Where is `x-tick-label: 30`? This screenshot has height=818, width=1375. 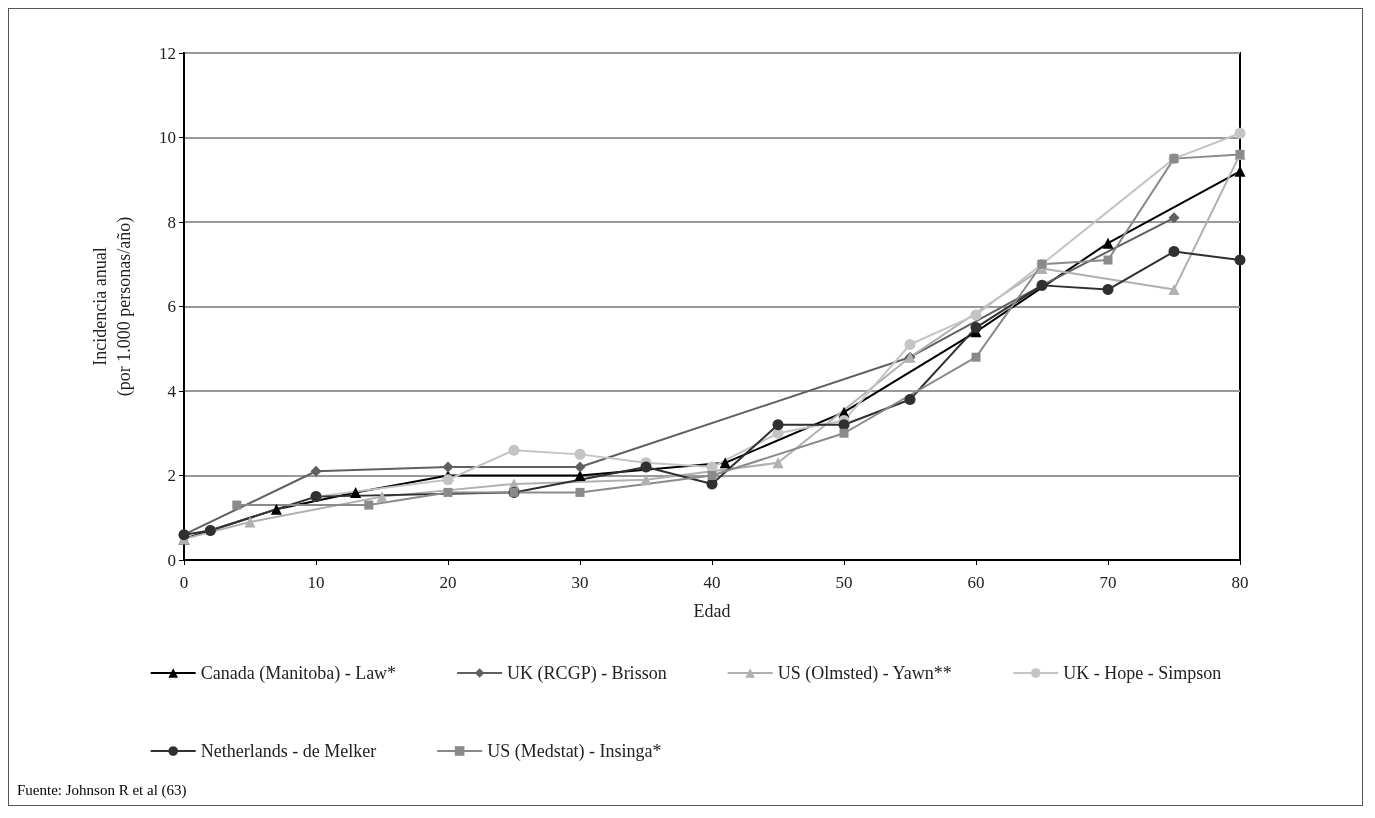 x-tick-label: 30 is located at coordinates (580, 582).